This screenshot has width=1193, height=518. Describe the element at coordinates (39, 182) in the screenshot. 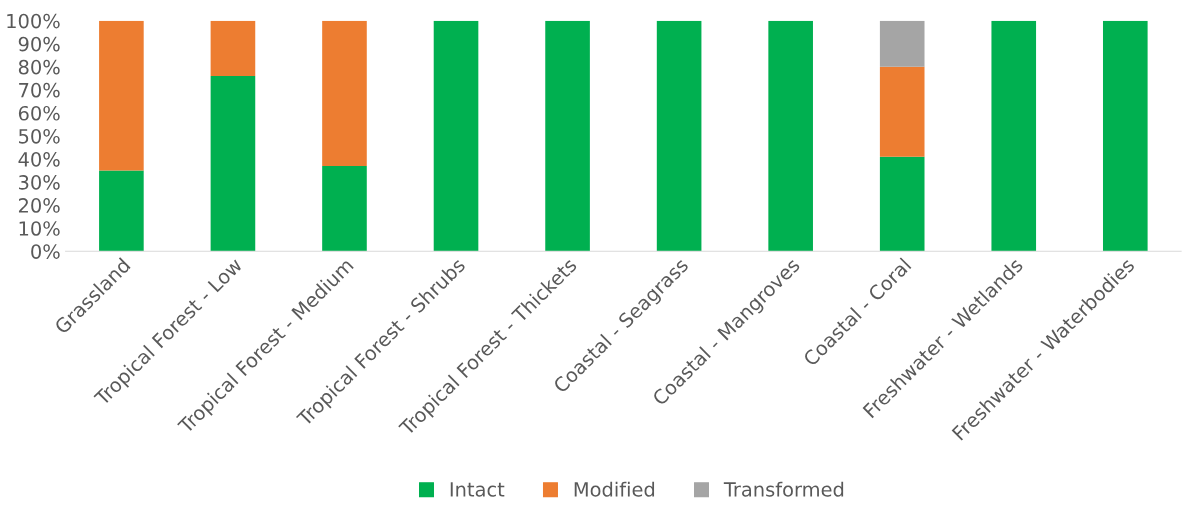

I see `y-tick-label: 30%` at that location.